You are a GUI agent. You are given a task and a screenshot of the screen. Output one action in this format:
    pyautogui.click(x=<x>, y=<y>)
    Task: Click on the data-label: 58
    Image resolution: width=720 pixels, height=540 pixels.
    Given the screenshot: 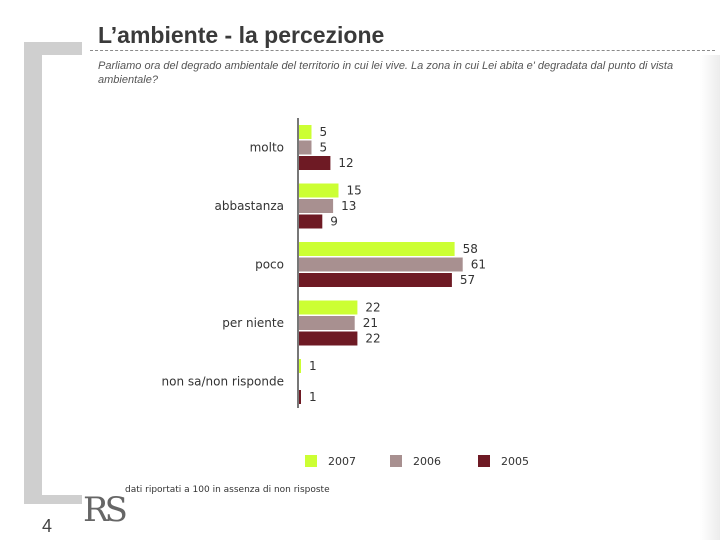 What is the action you would take?
    pyautogui.click(x=470, y=249)
    